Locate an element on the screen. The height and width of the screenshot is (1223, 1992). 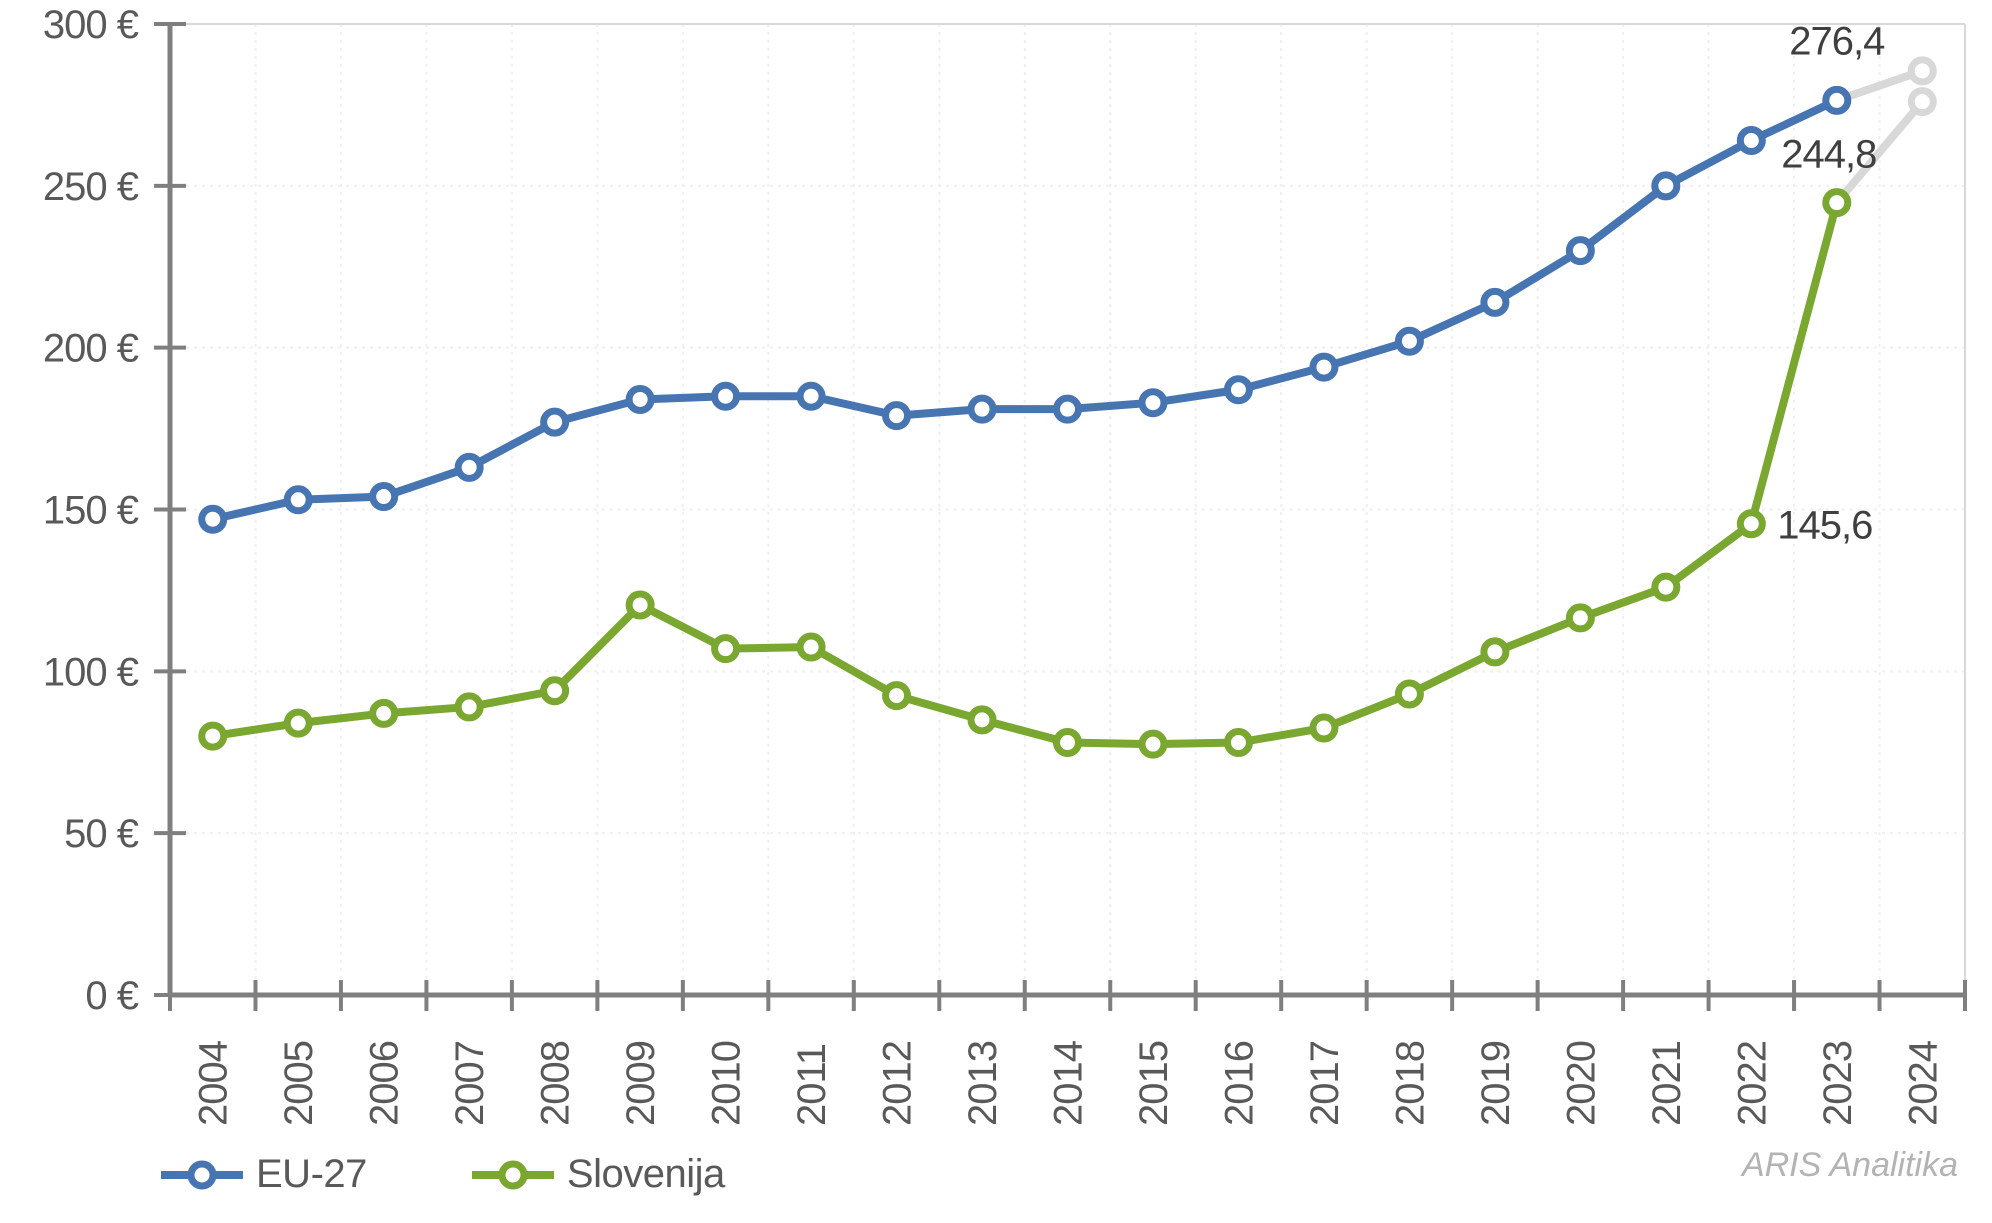
data-point-EU-27-2020 is located at coordinates (1580, 251).